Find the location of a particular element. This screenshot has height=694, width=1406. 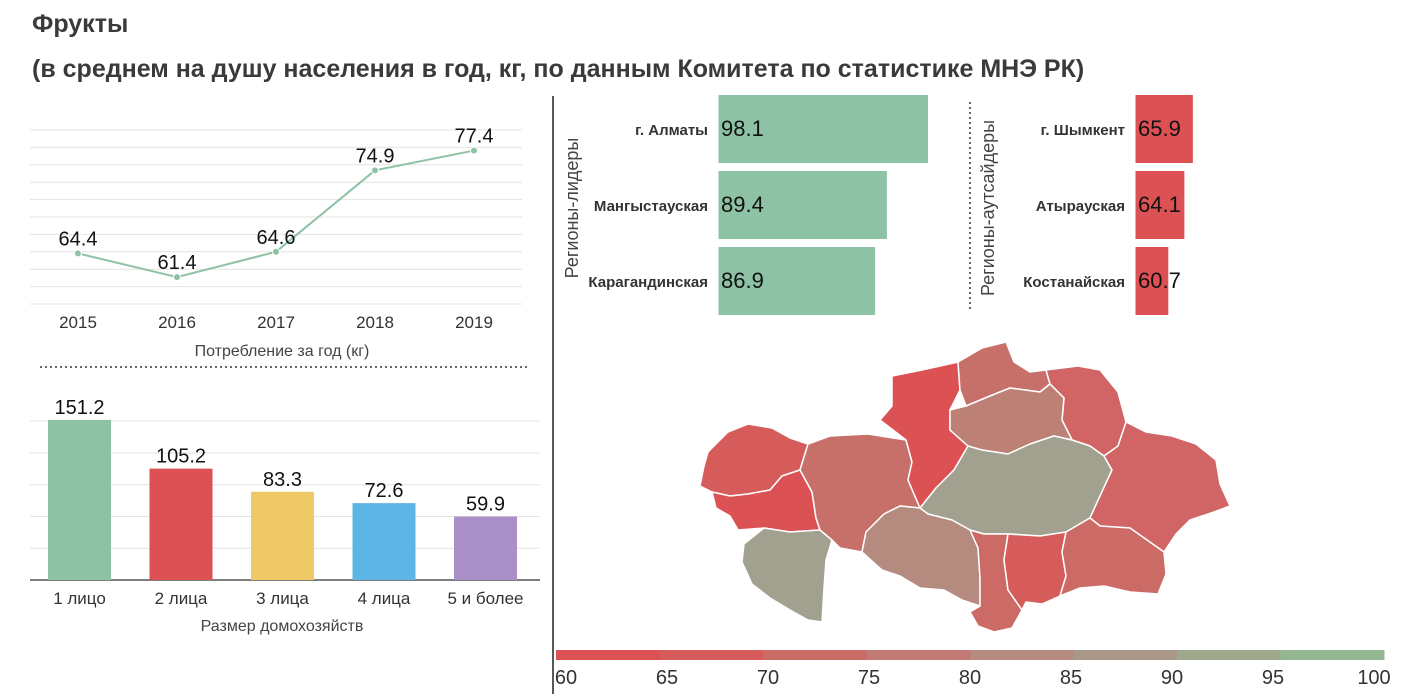

data-label: 64.1 is located at coordinates (1159, 204).